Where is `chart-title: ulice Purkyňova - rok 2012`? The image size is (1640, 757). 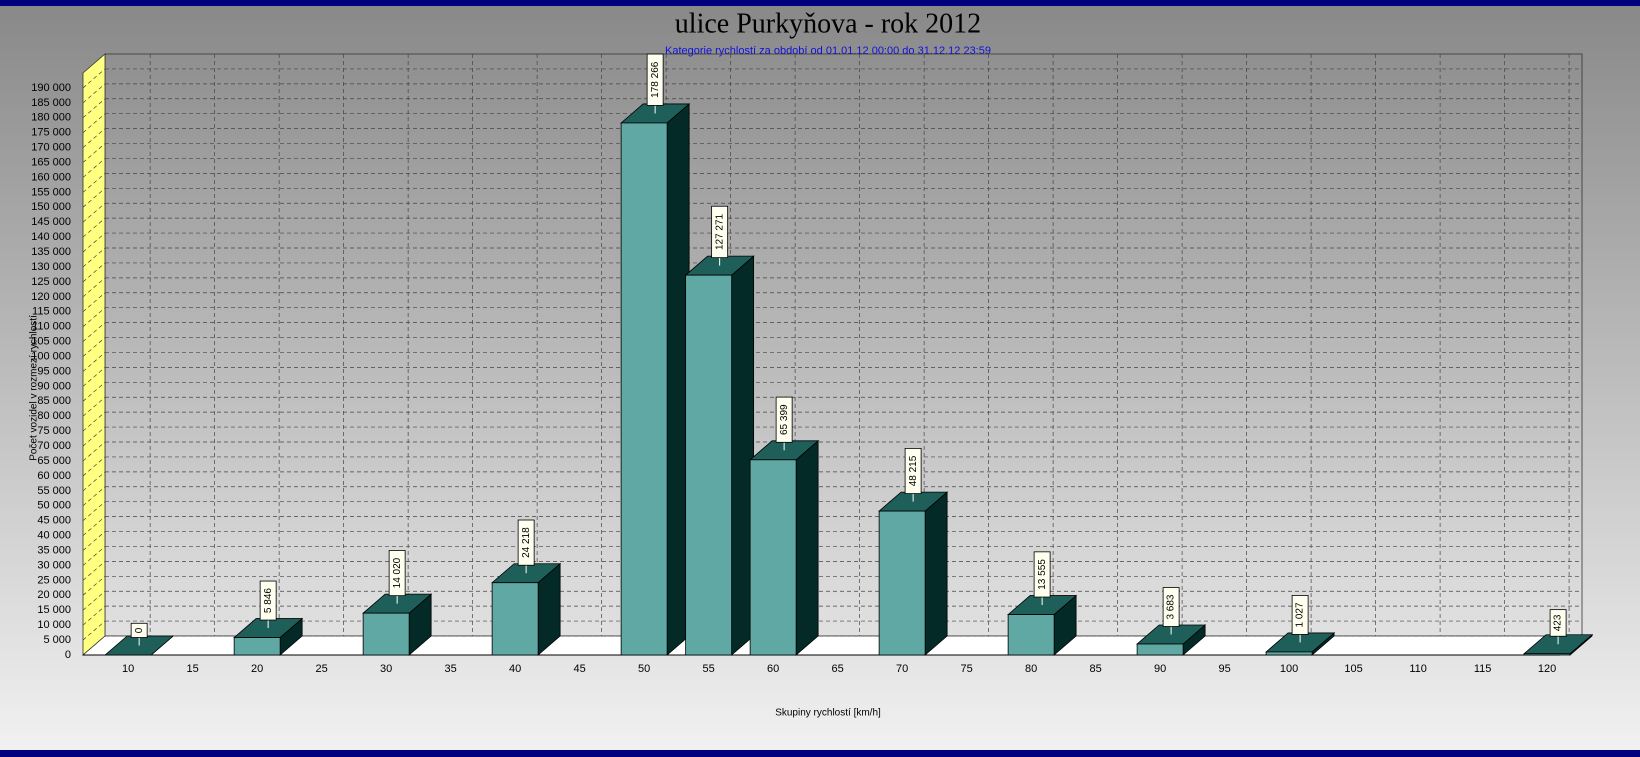
chart-title: ulice Purkyňova - rok 2012 is located at coordinates (828, 23).